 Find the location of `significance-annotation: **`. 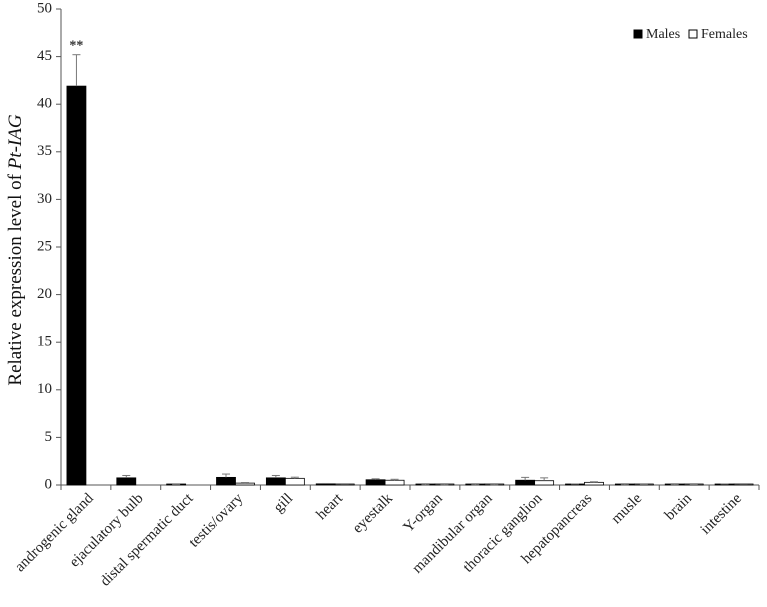

significance-annotation: ** is located at coordinates (76, 46).